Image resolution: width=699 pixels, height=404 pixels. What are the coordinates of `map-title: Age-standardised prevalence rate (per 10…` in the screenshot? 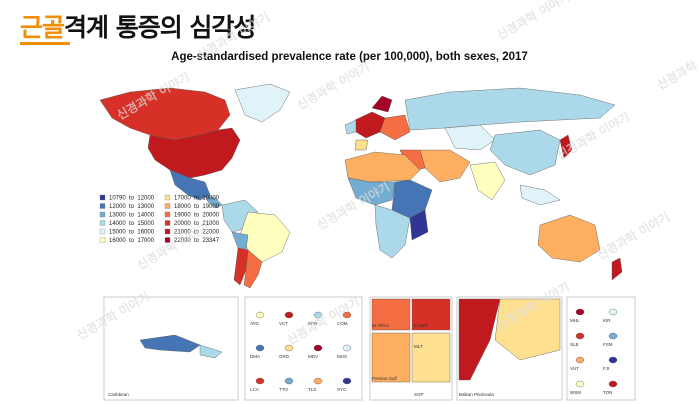 It's located at (349, 57).